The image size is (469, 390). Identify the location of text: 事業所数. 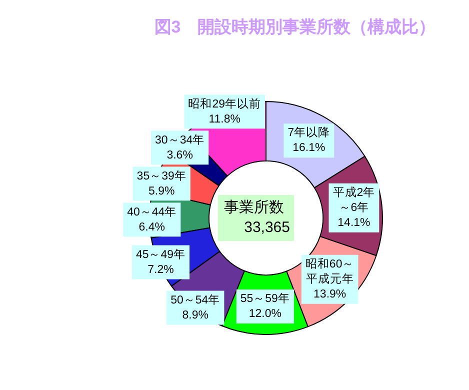
(254, 207).